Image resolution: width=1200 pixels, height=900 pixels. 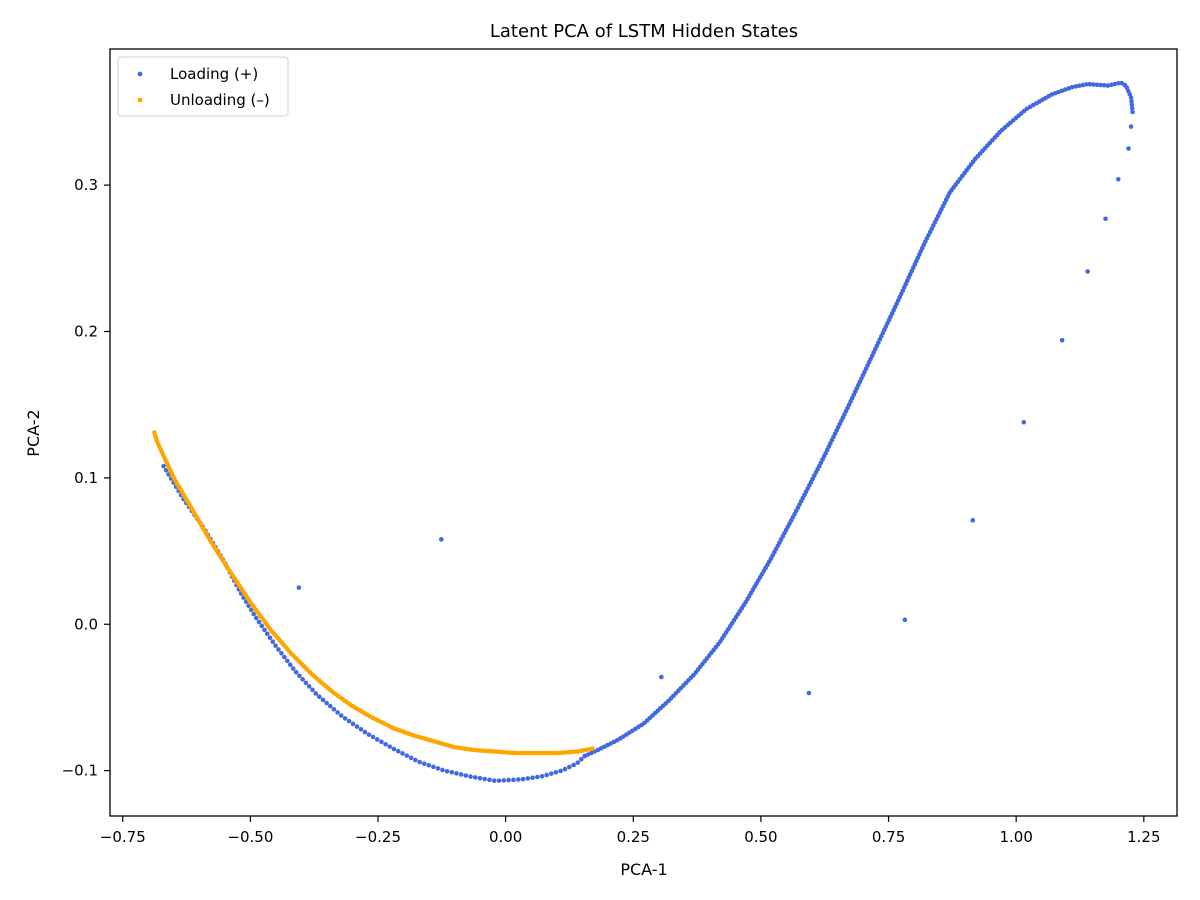 I want to click on x-tick-label: 0.25, so click(x=633, y=837).